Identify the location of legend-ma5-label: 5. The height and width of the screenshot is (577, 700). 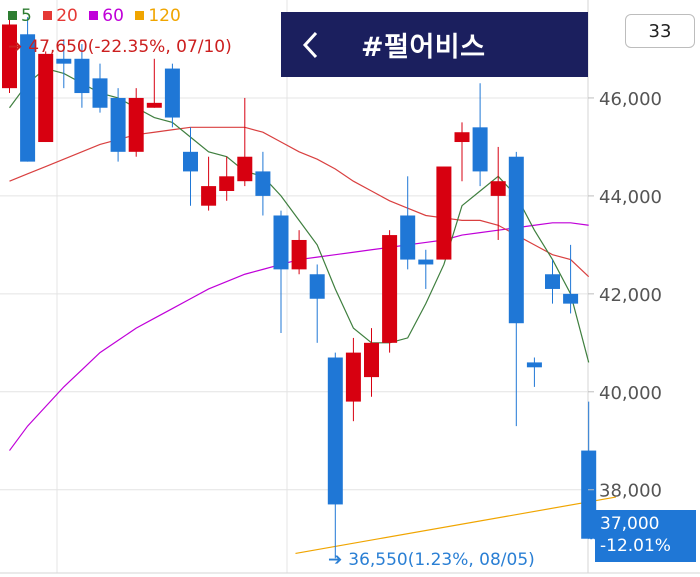
(26, 16).